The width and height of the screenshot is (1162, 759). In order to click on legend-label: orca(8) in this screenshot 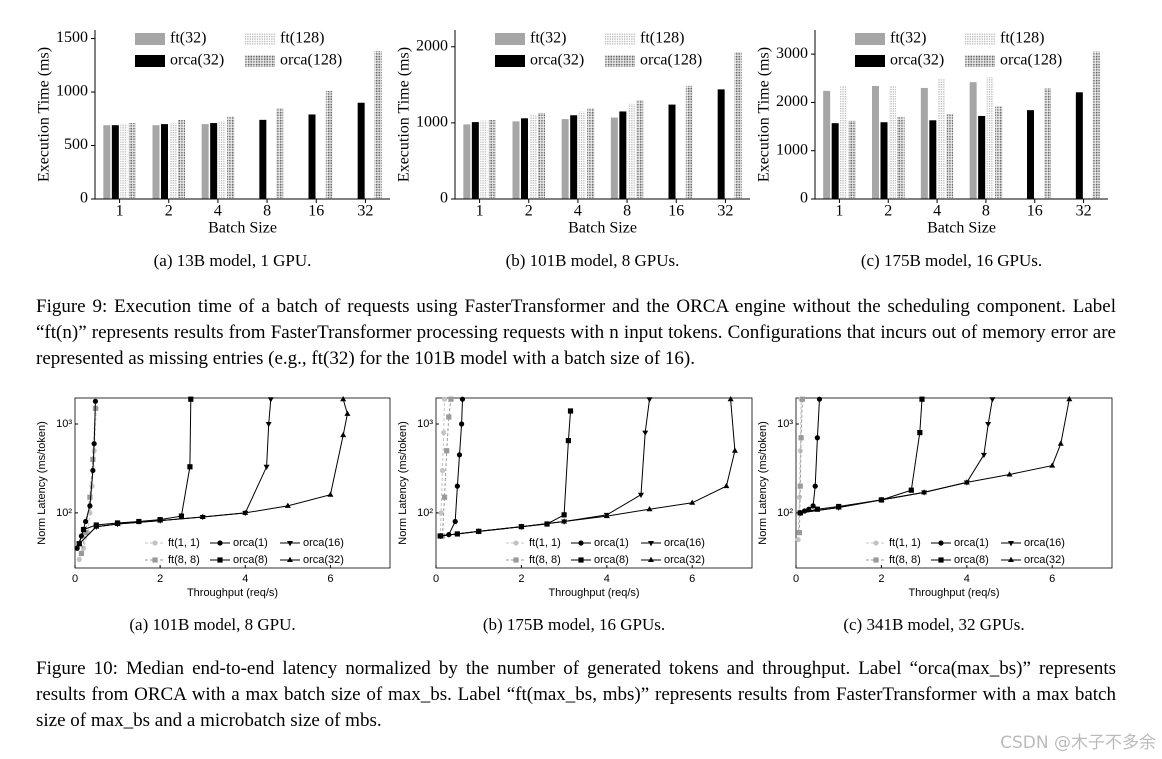, I will do `click(611, 560)`.